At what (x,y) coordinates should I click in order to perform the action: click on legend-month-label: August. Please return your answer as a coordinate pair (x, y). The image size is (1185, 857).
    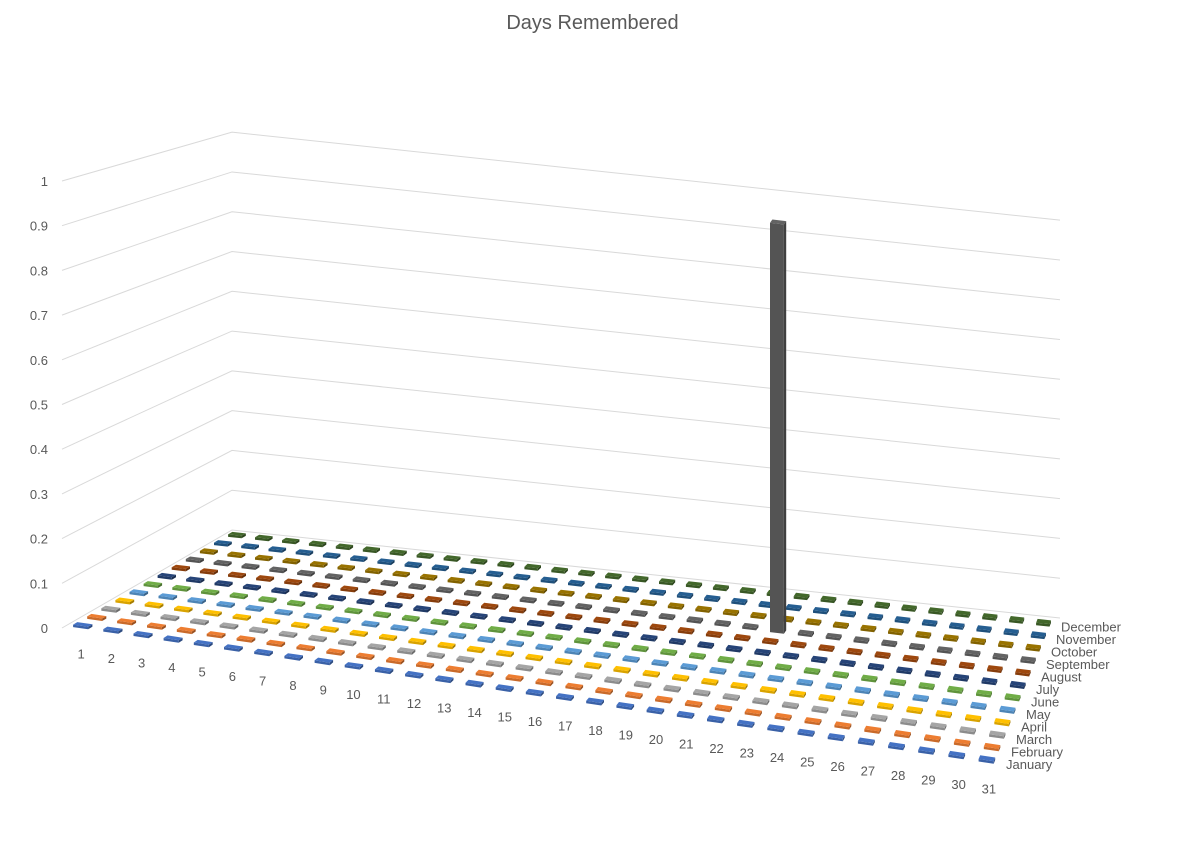
    Looking at the image, I should click on (1061, 677).